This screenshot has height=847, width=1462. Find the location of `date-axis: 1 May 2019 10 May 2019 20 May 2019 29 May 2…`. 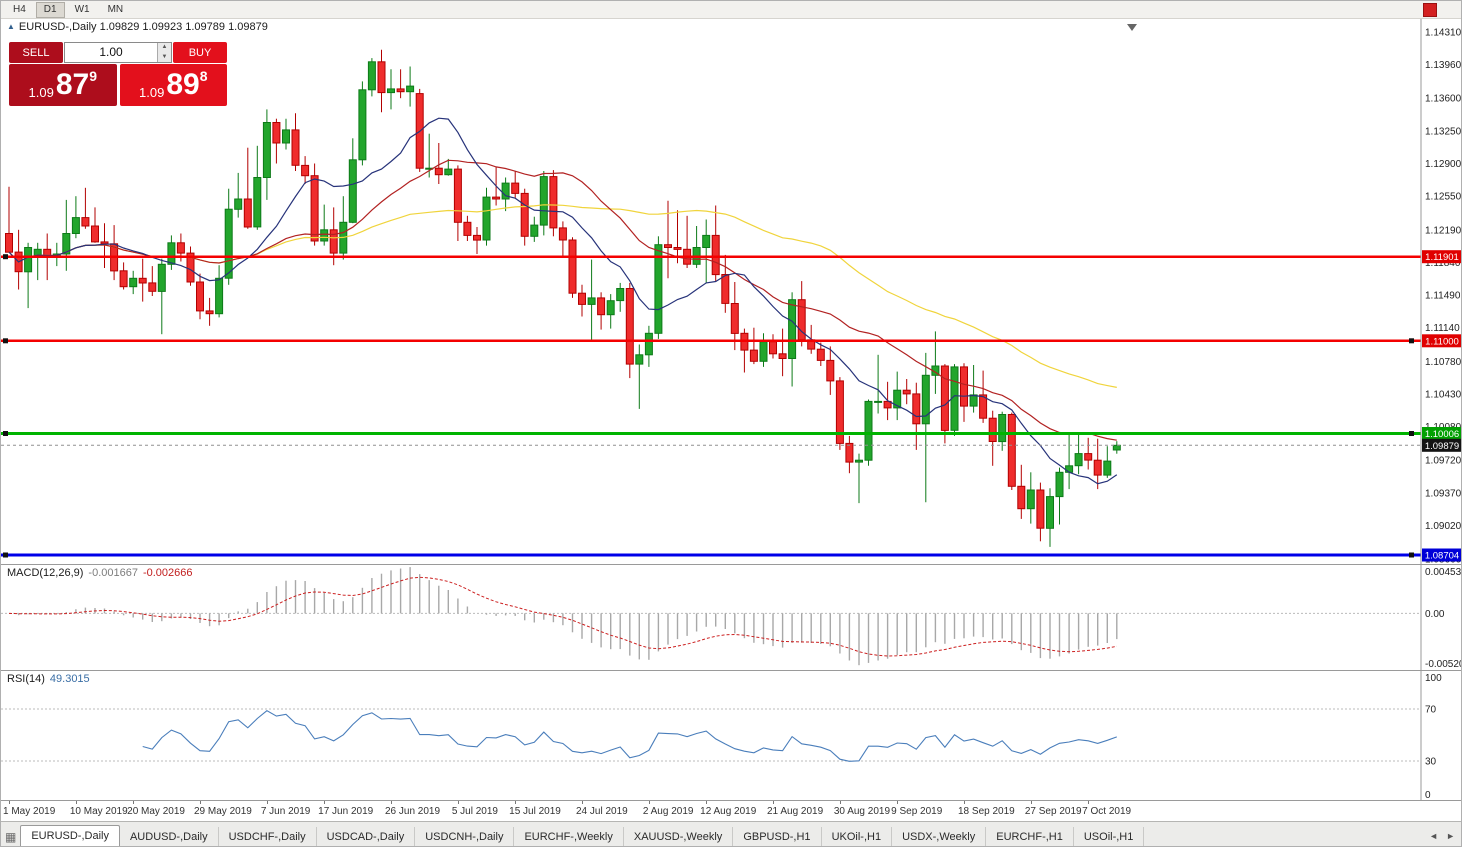

date-axis: 1 May 2019 10 May 2019 20 May 2019 29 May 2… is located at coordinates (731, 811).